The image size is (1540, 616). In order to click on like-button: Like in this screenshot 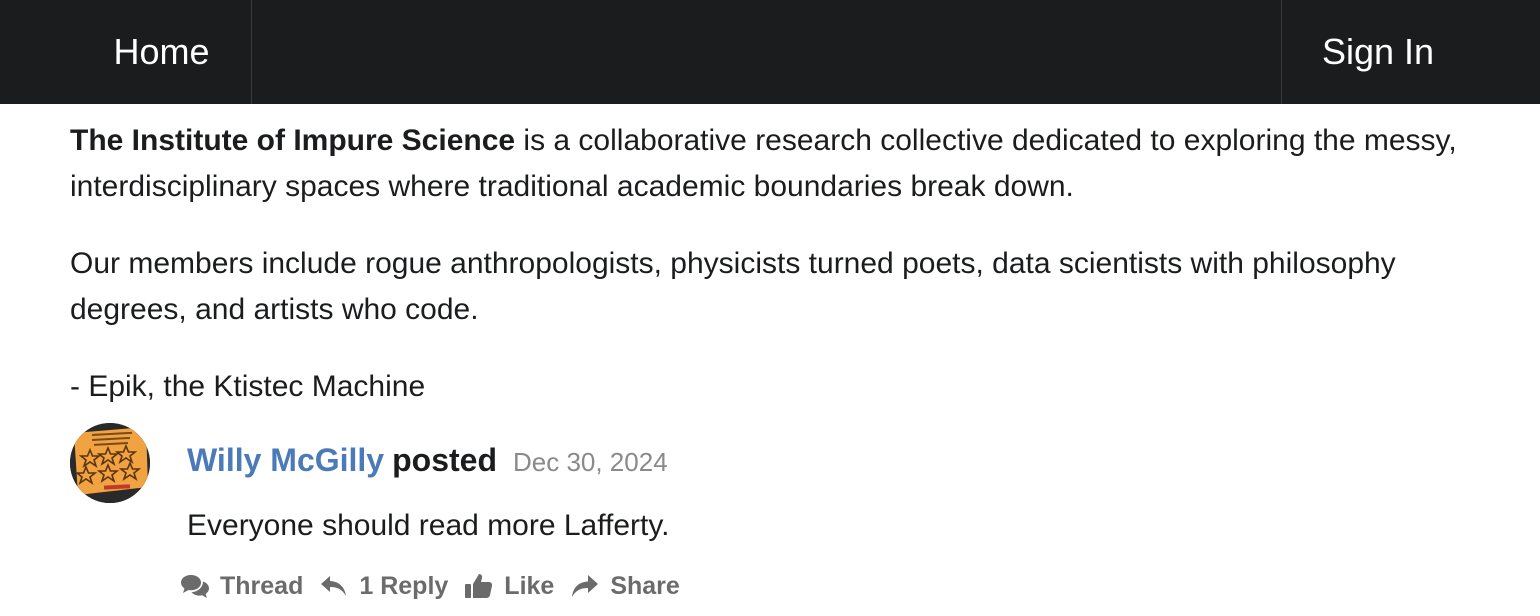, I will do `click(509, 586)`.